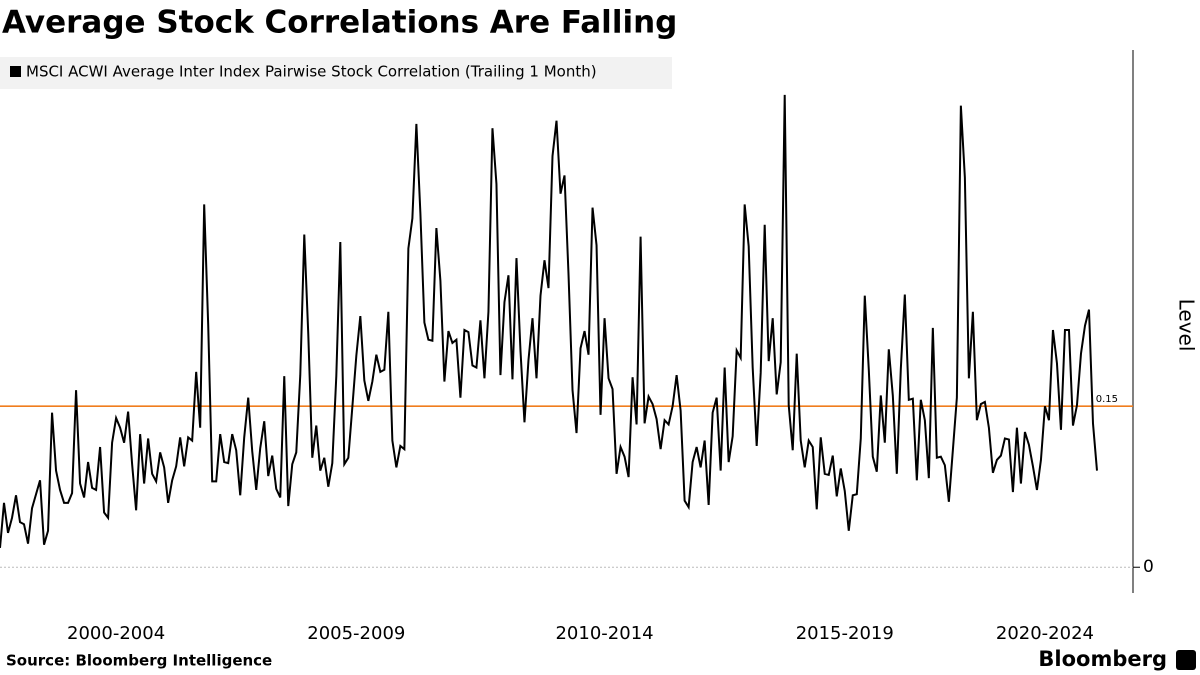  Describe the element at coordinates (139, 661) in the screenshot. I see `source: Source: Bloomberg Intelligence` at that location.